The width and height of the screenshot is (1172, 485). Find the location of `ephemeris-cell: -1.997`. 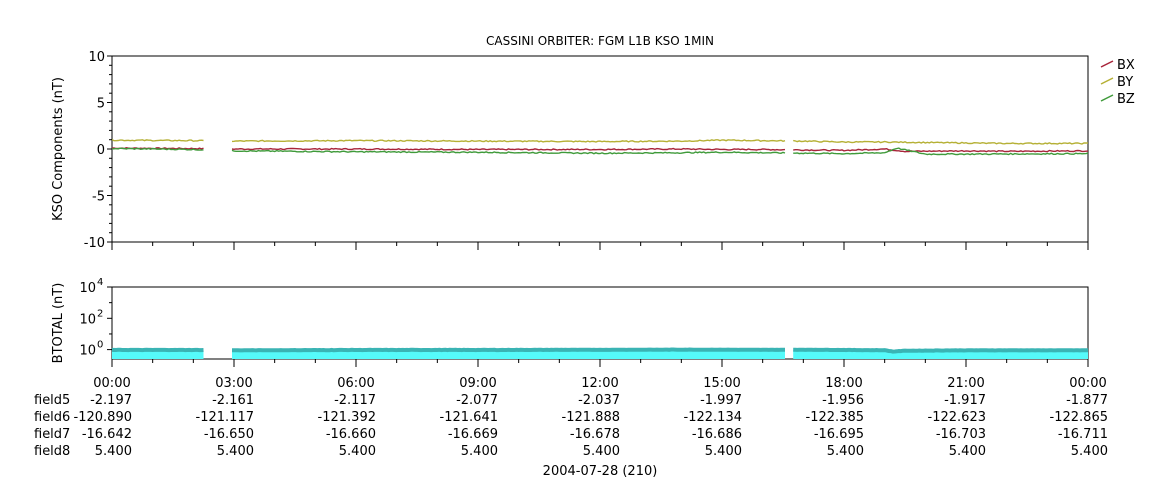

ephemeris-cell: -1.997 is located at coordinates (721, 400).